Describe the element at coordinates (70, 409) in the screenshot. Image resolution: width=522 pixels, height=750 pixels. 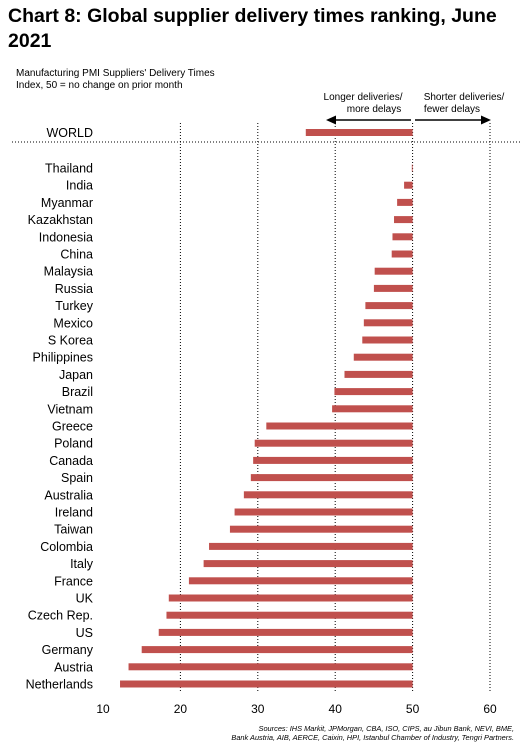
I see `category-label: Vietnam` at that location.